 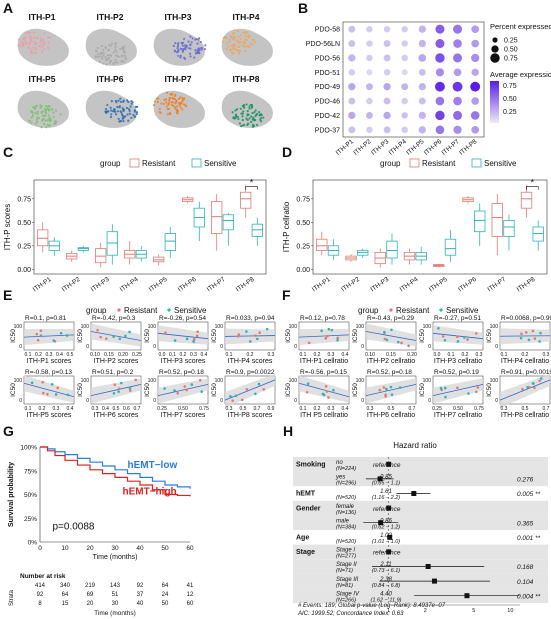 What do you see at coordinates (321, 285) in the screenshot?
I see `x-tick-label: ITH-P1` at bounding box center [321, 285].